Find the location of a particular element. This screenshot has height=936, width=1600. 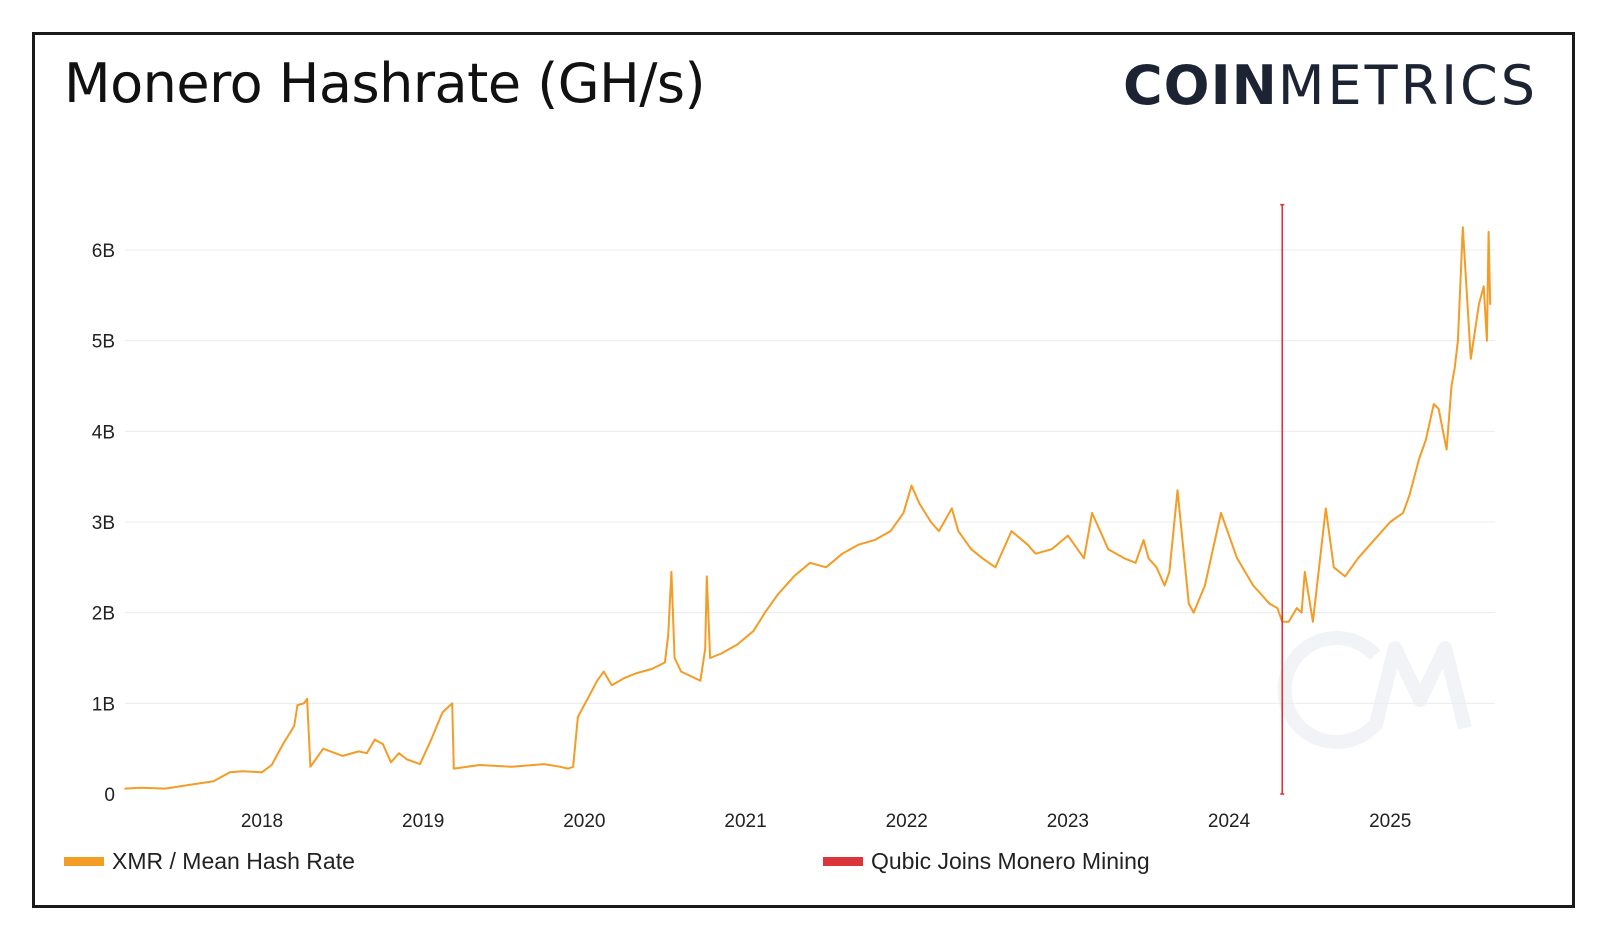

y-tick-label: 3B is located at coordinates (103, 523).